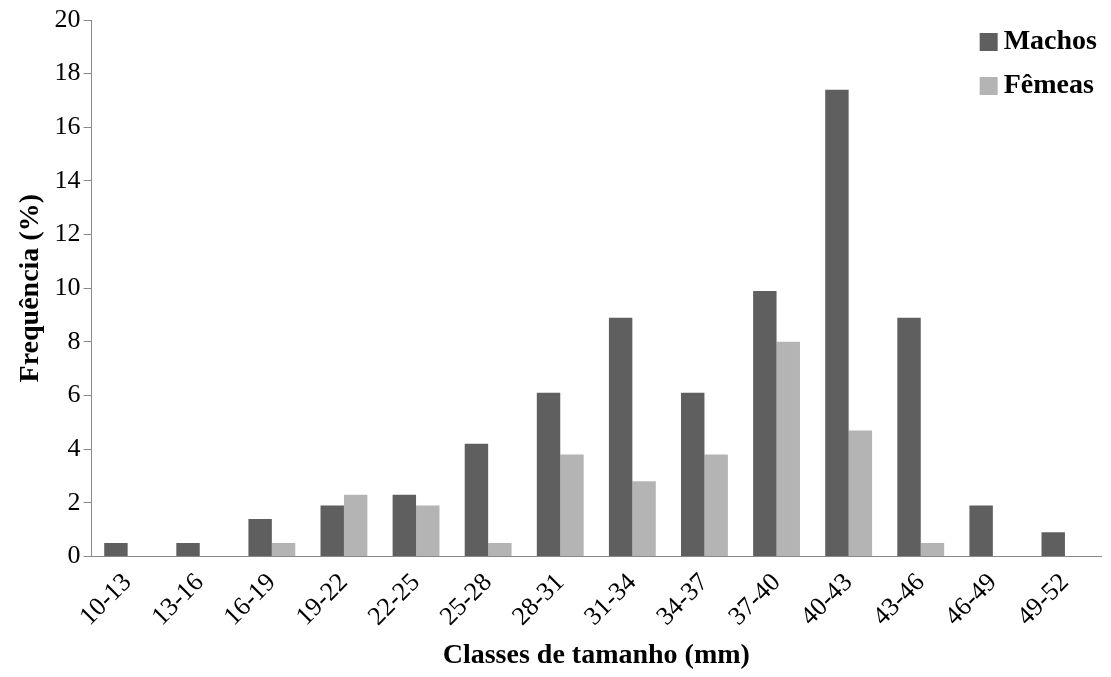 This screenshot has width=1111, height=677. What do you see at coordinates (74, 447) in the screenshot?
I see `y-tick-label: 4` at bounding box center [74, 447].